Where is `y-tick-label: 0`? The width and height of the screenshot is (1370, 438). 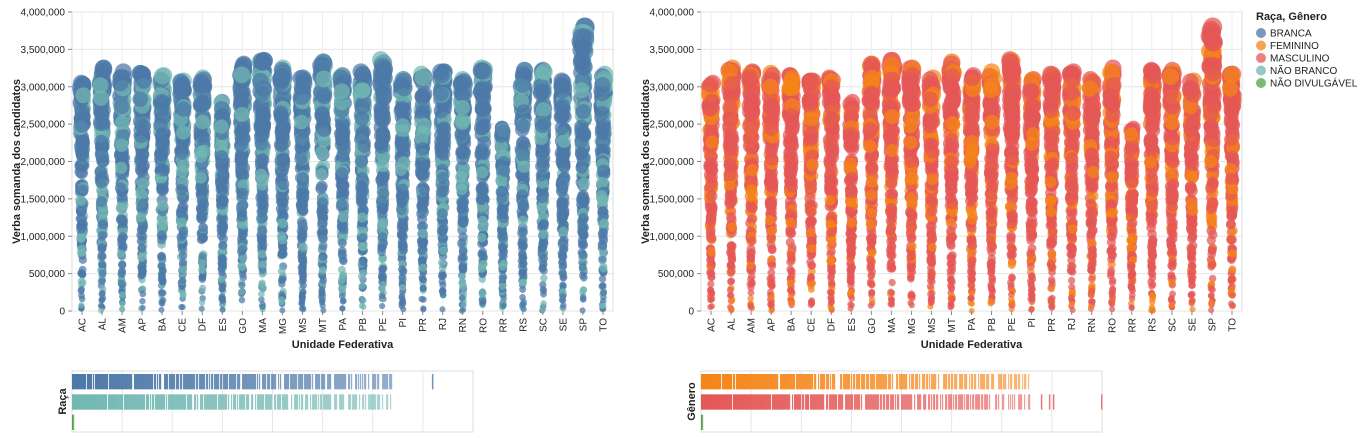
y-tick-label: 0 is located at coordinates (691, 312).